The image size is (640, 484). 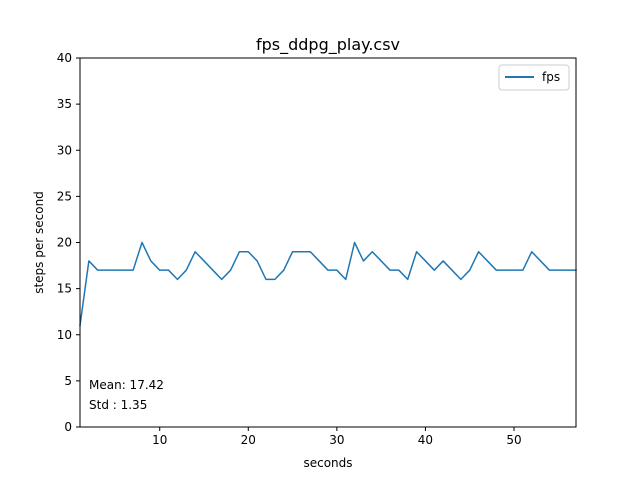 What do you see at coordinates (534, 77) in the screenshot?
I see `legend: fps` at bounding box center [534, 77].